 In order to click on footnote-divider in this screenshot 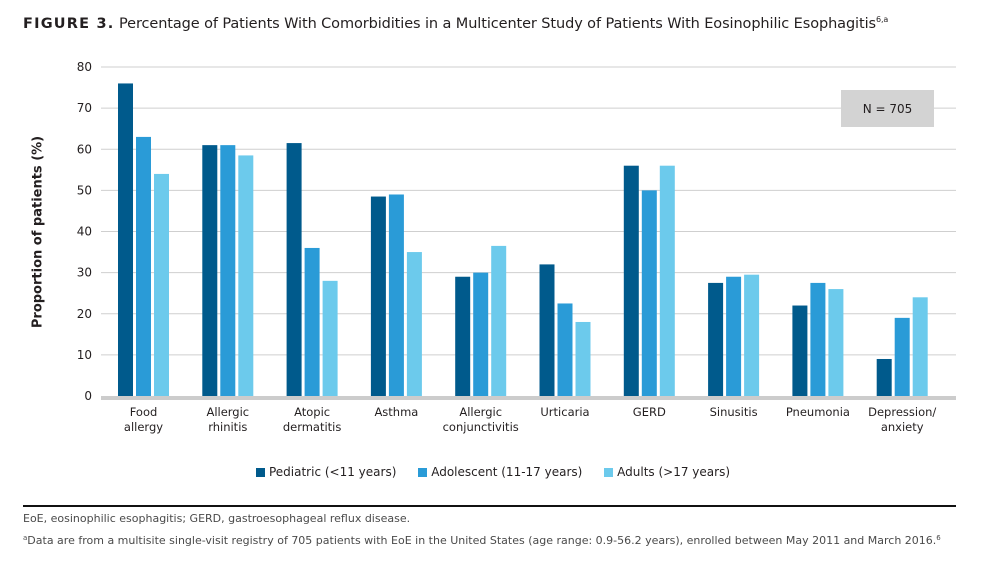, I will do `click(489, 506)`.